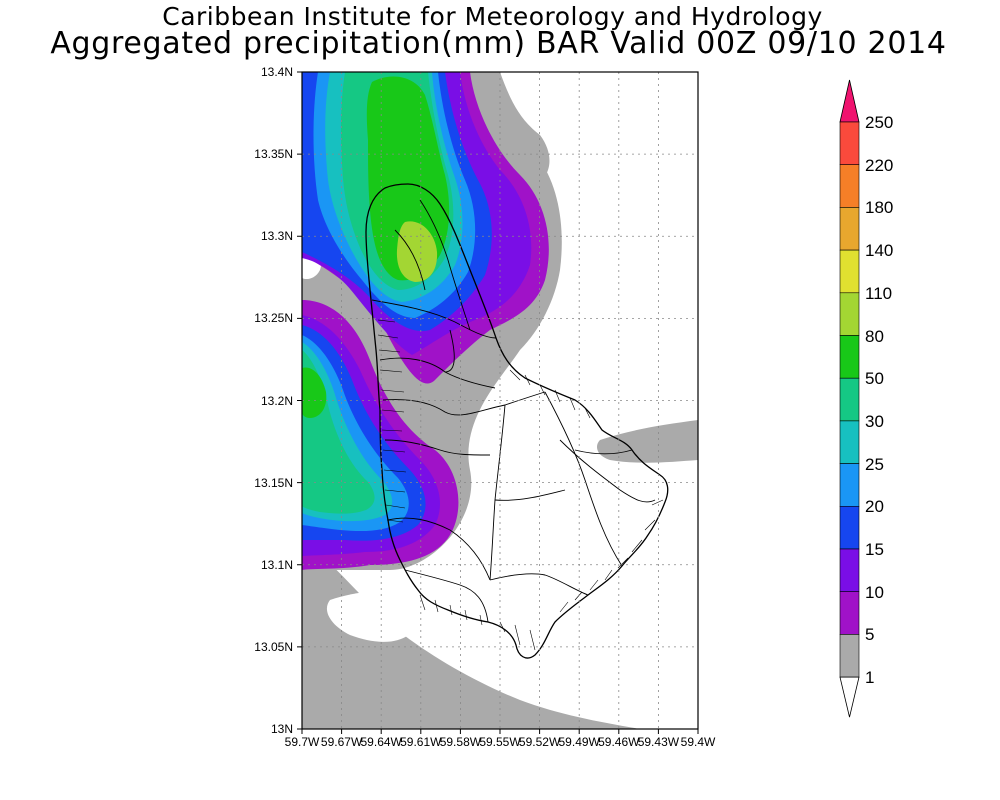 This screenshot has height=800, width=1000. What do you see at coordinates (302, 742) in the screenshot?
I see `lon-label: 59.7W` at bounding box center [302, 742].